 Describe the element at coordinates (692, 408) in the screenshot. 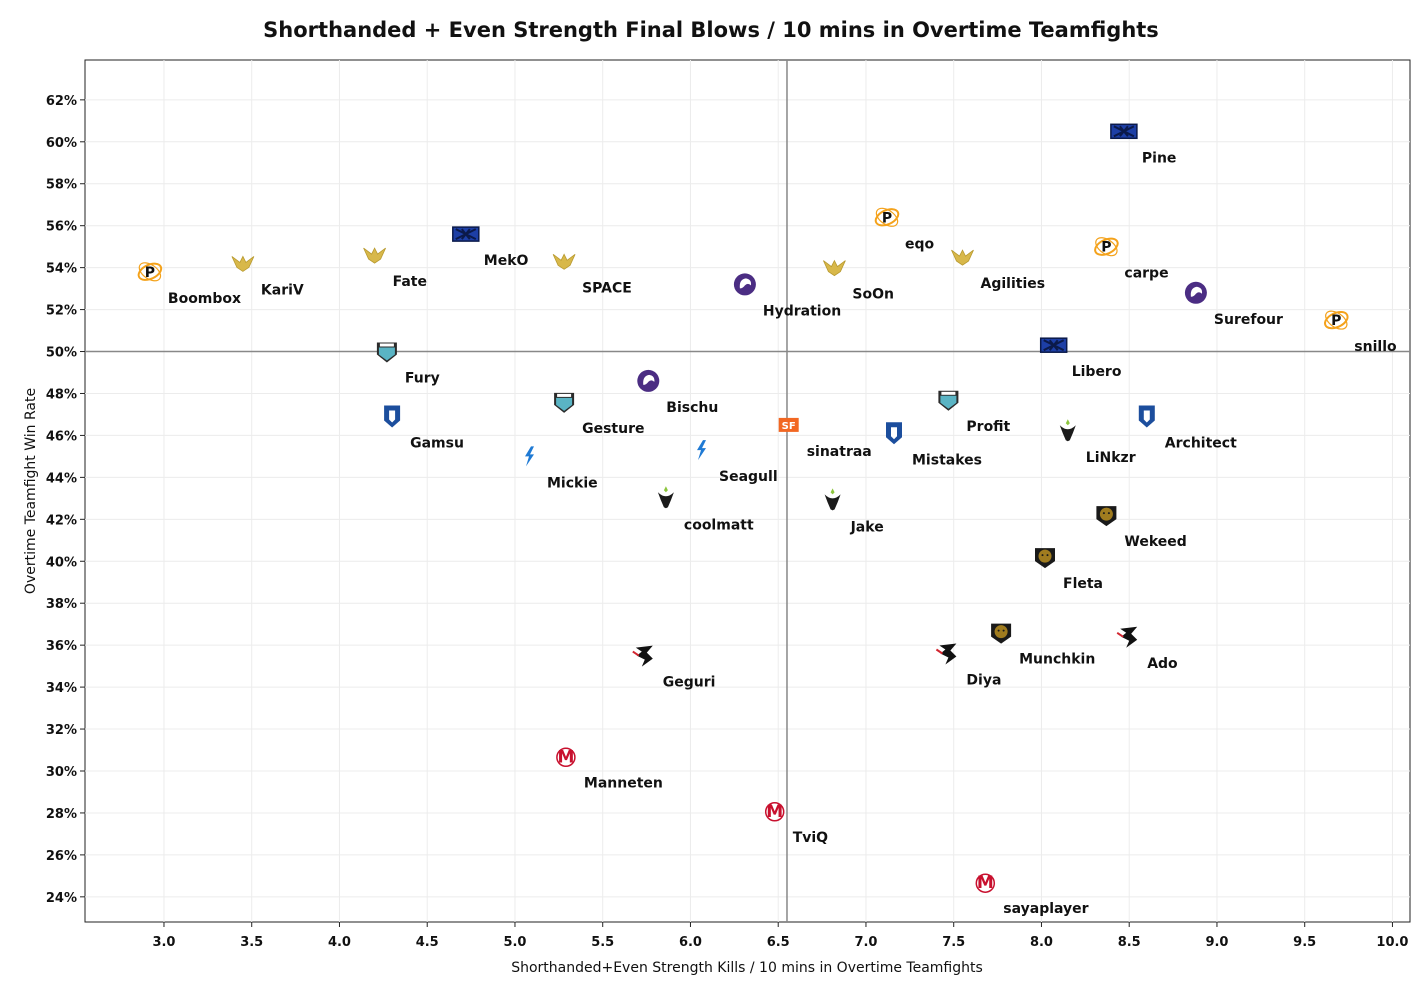

I see `player-label: Bischu` at that location.